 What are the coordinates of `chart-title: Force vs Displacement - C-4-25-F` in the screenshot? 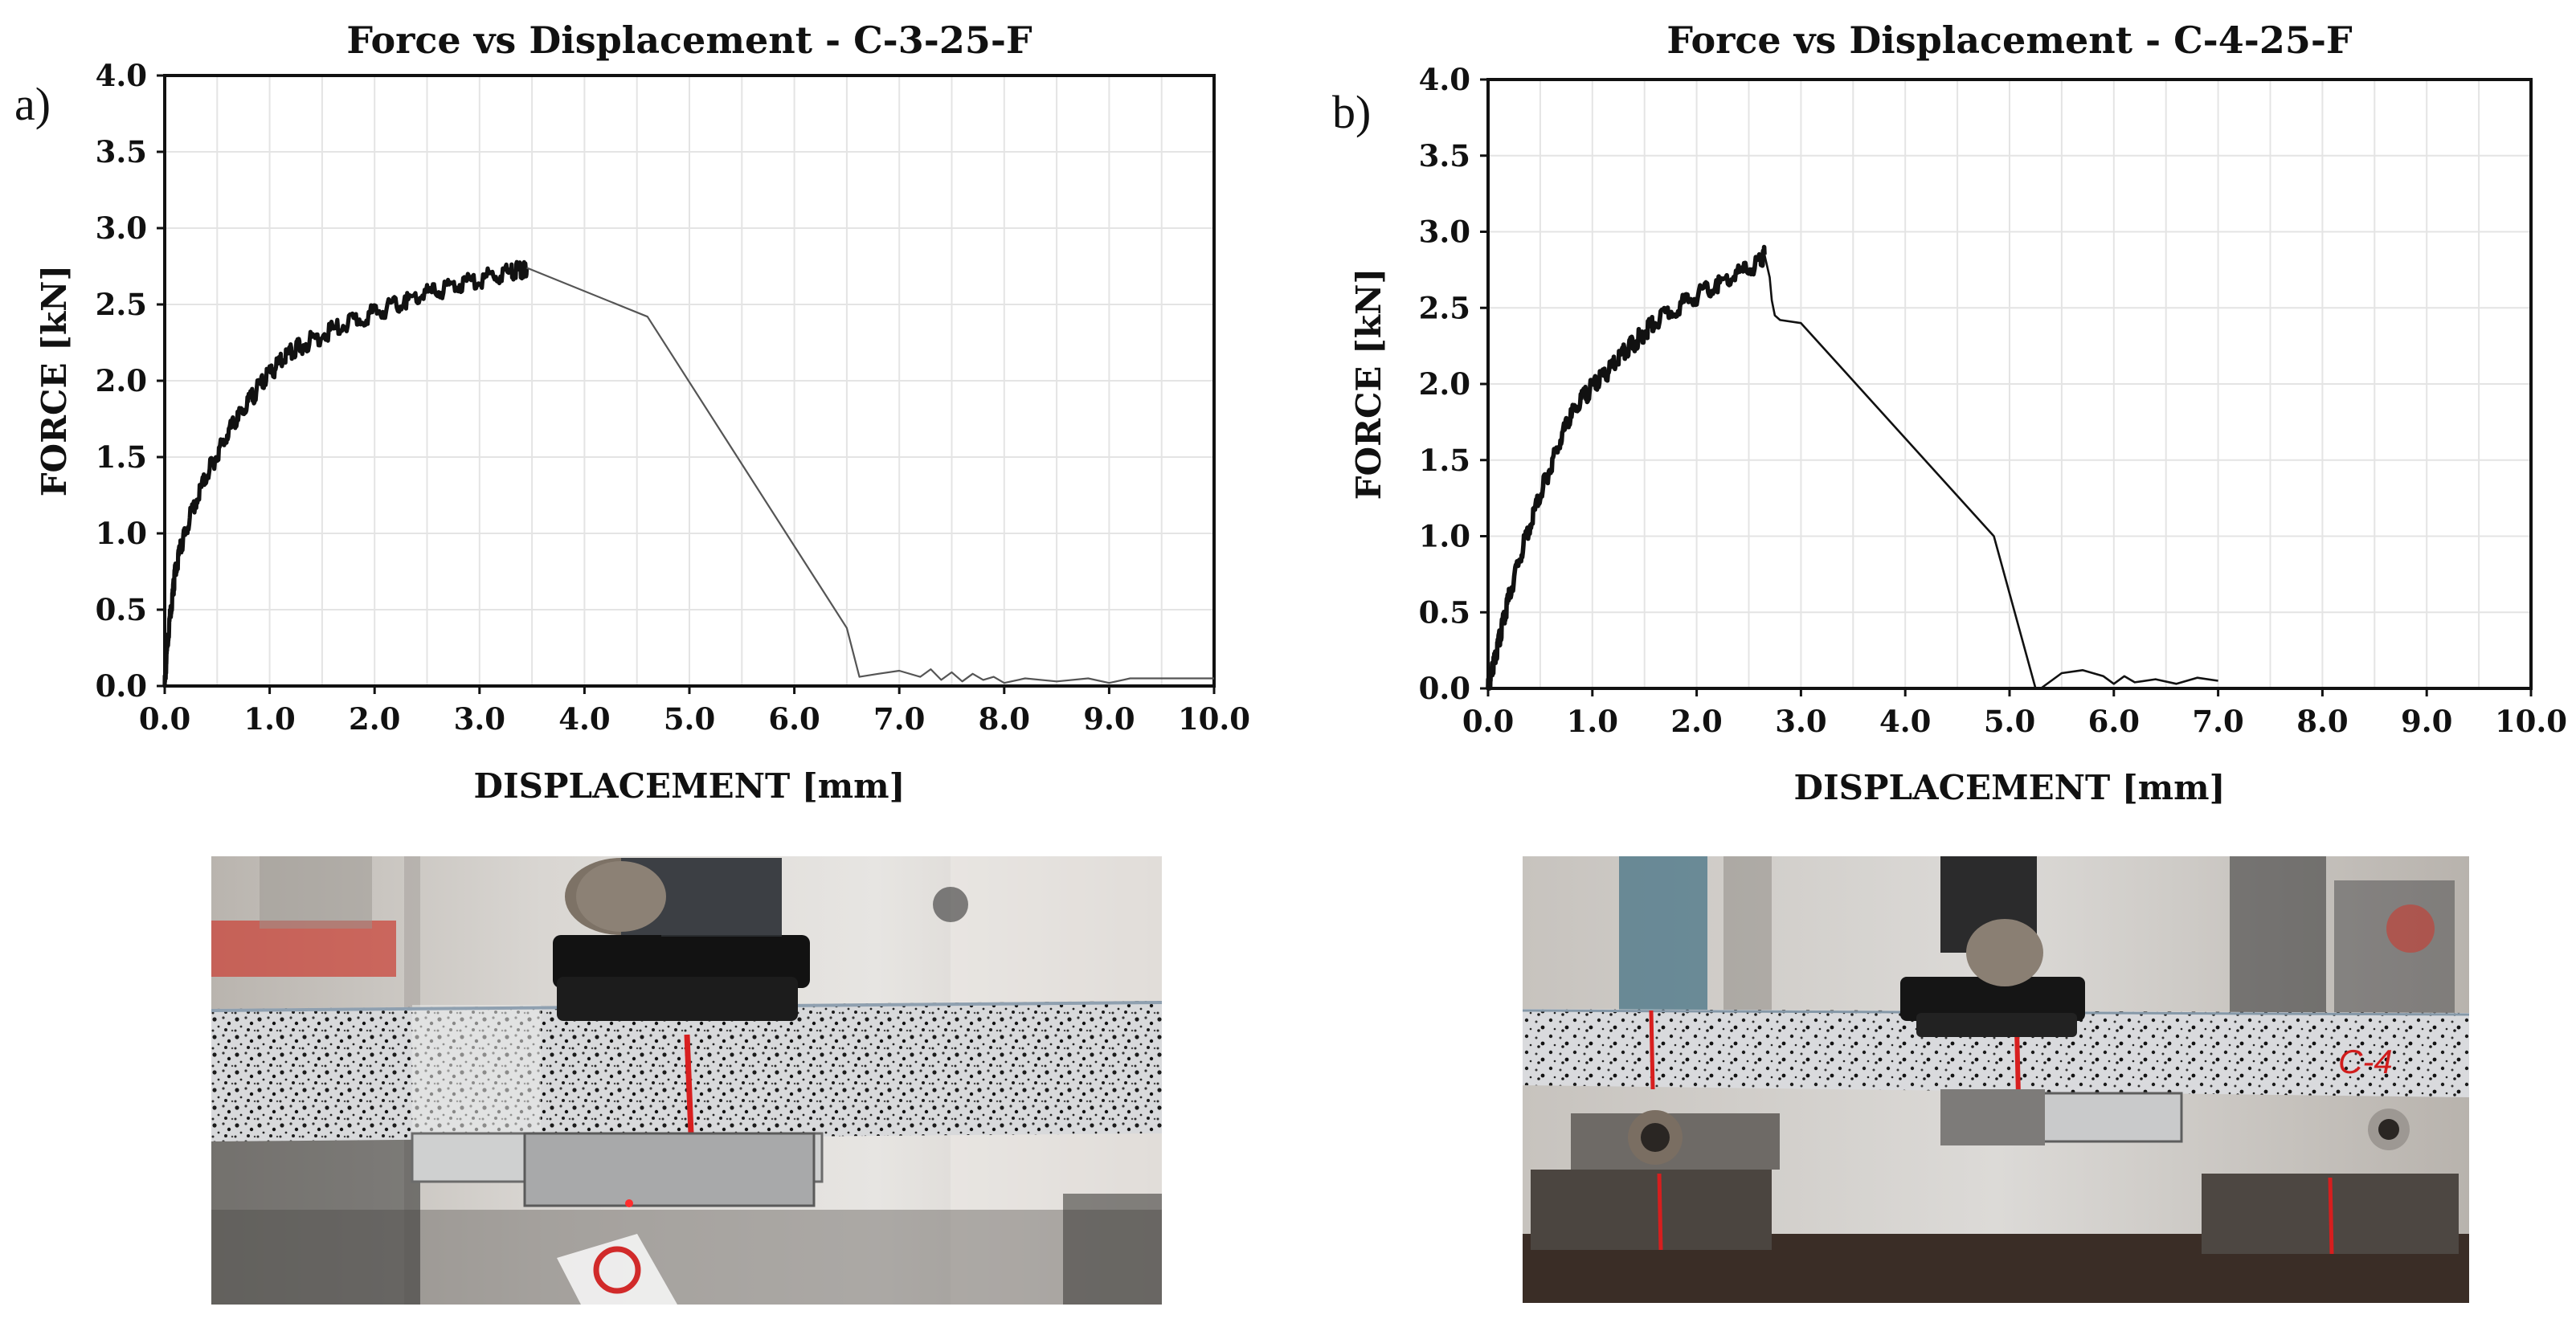 It's located at (2010, 40).